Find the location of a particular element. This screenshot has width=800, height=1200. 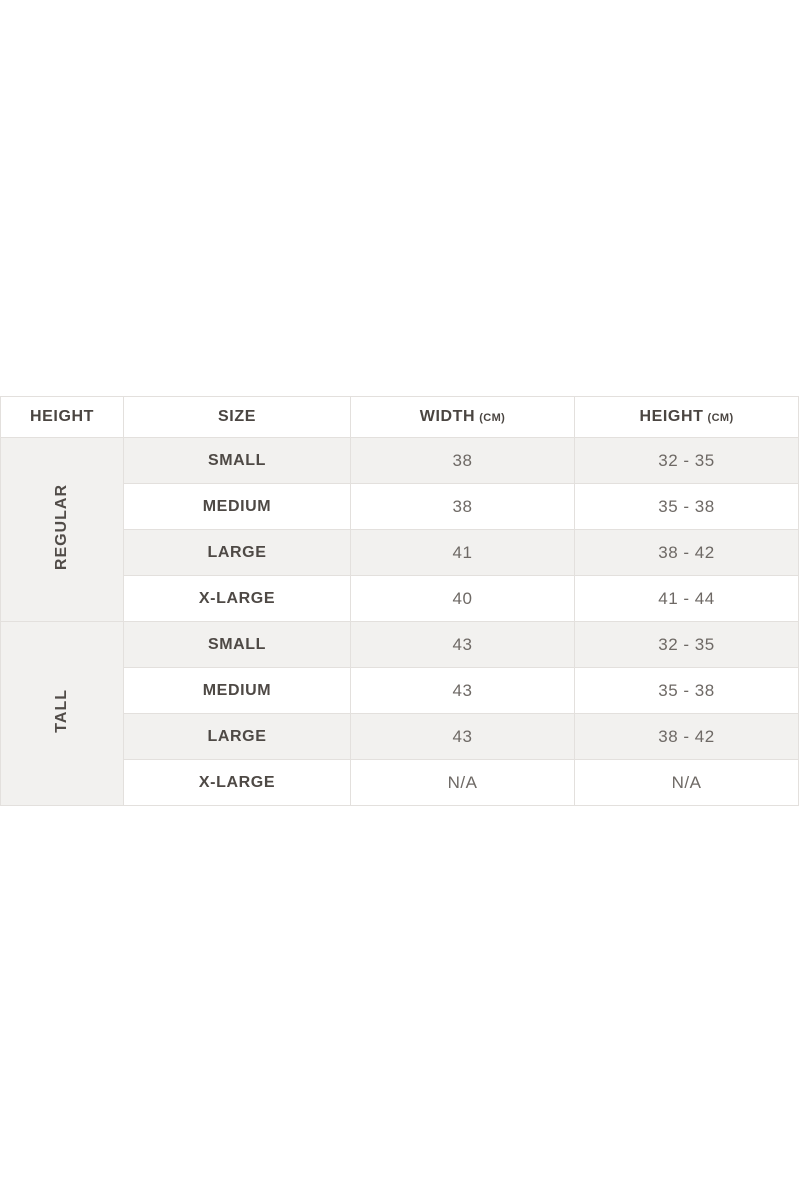

col-header-width-label: WIDTH is located at coordinates (447, 416).